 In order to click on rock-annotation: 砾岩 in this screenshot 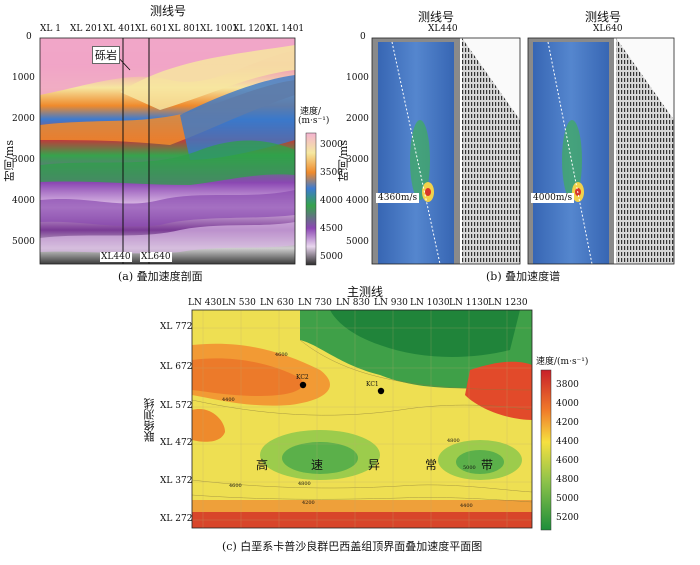, I will do `click(106, 55)`.